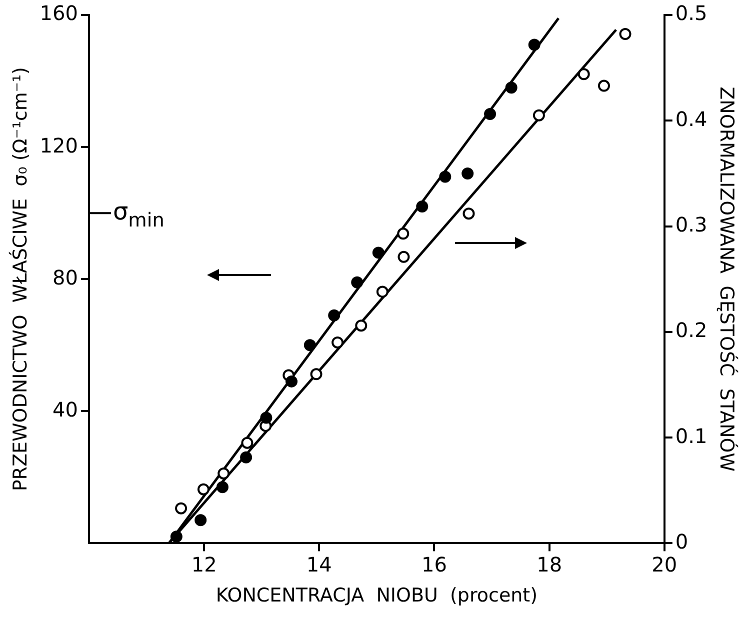 The height and width of the screenshot is (618, 749). I want to click on y2-tick-label: 0, so click(681, 541).